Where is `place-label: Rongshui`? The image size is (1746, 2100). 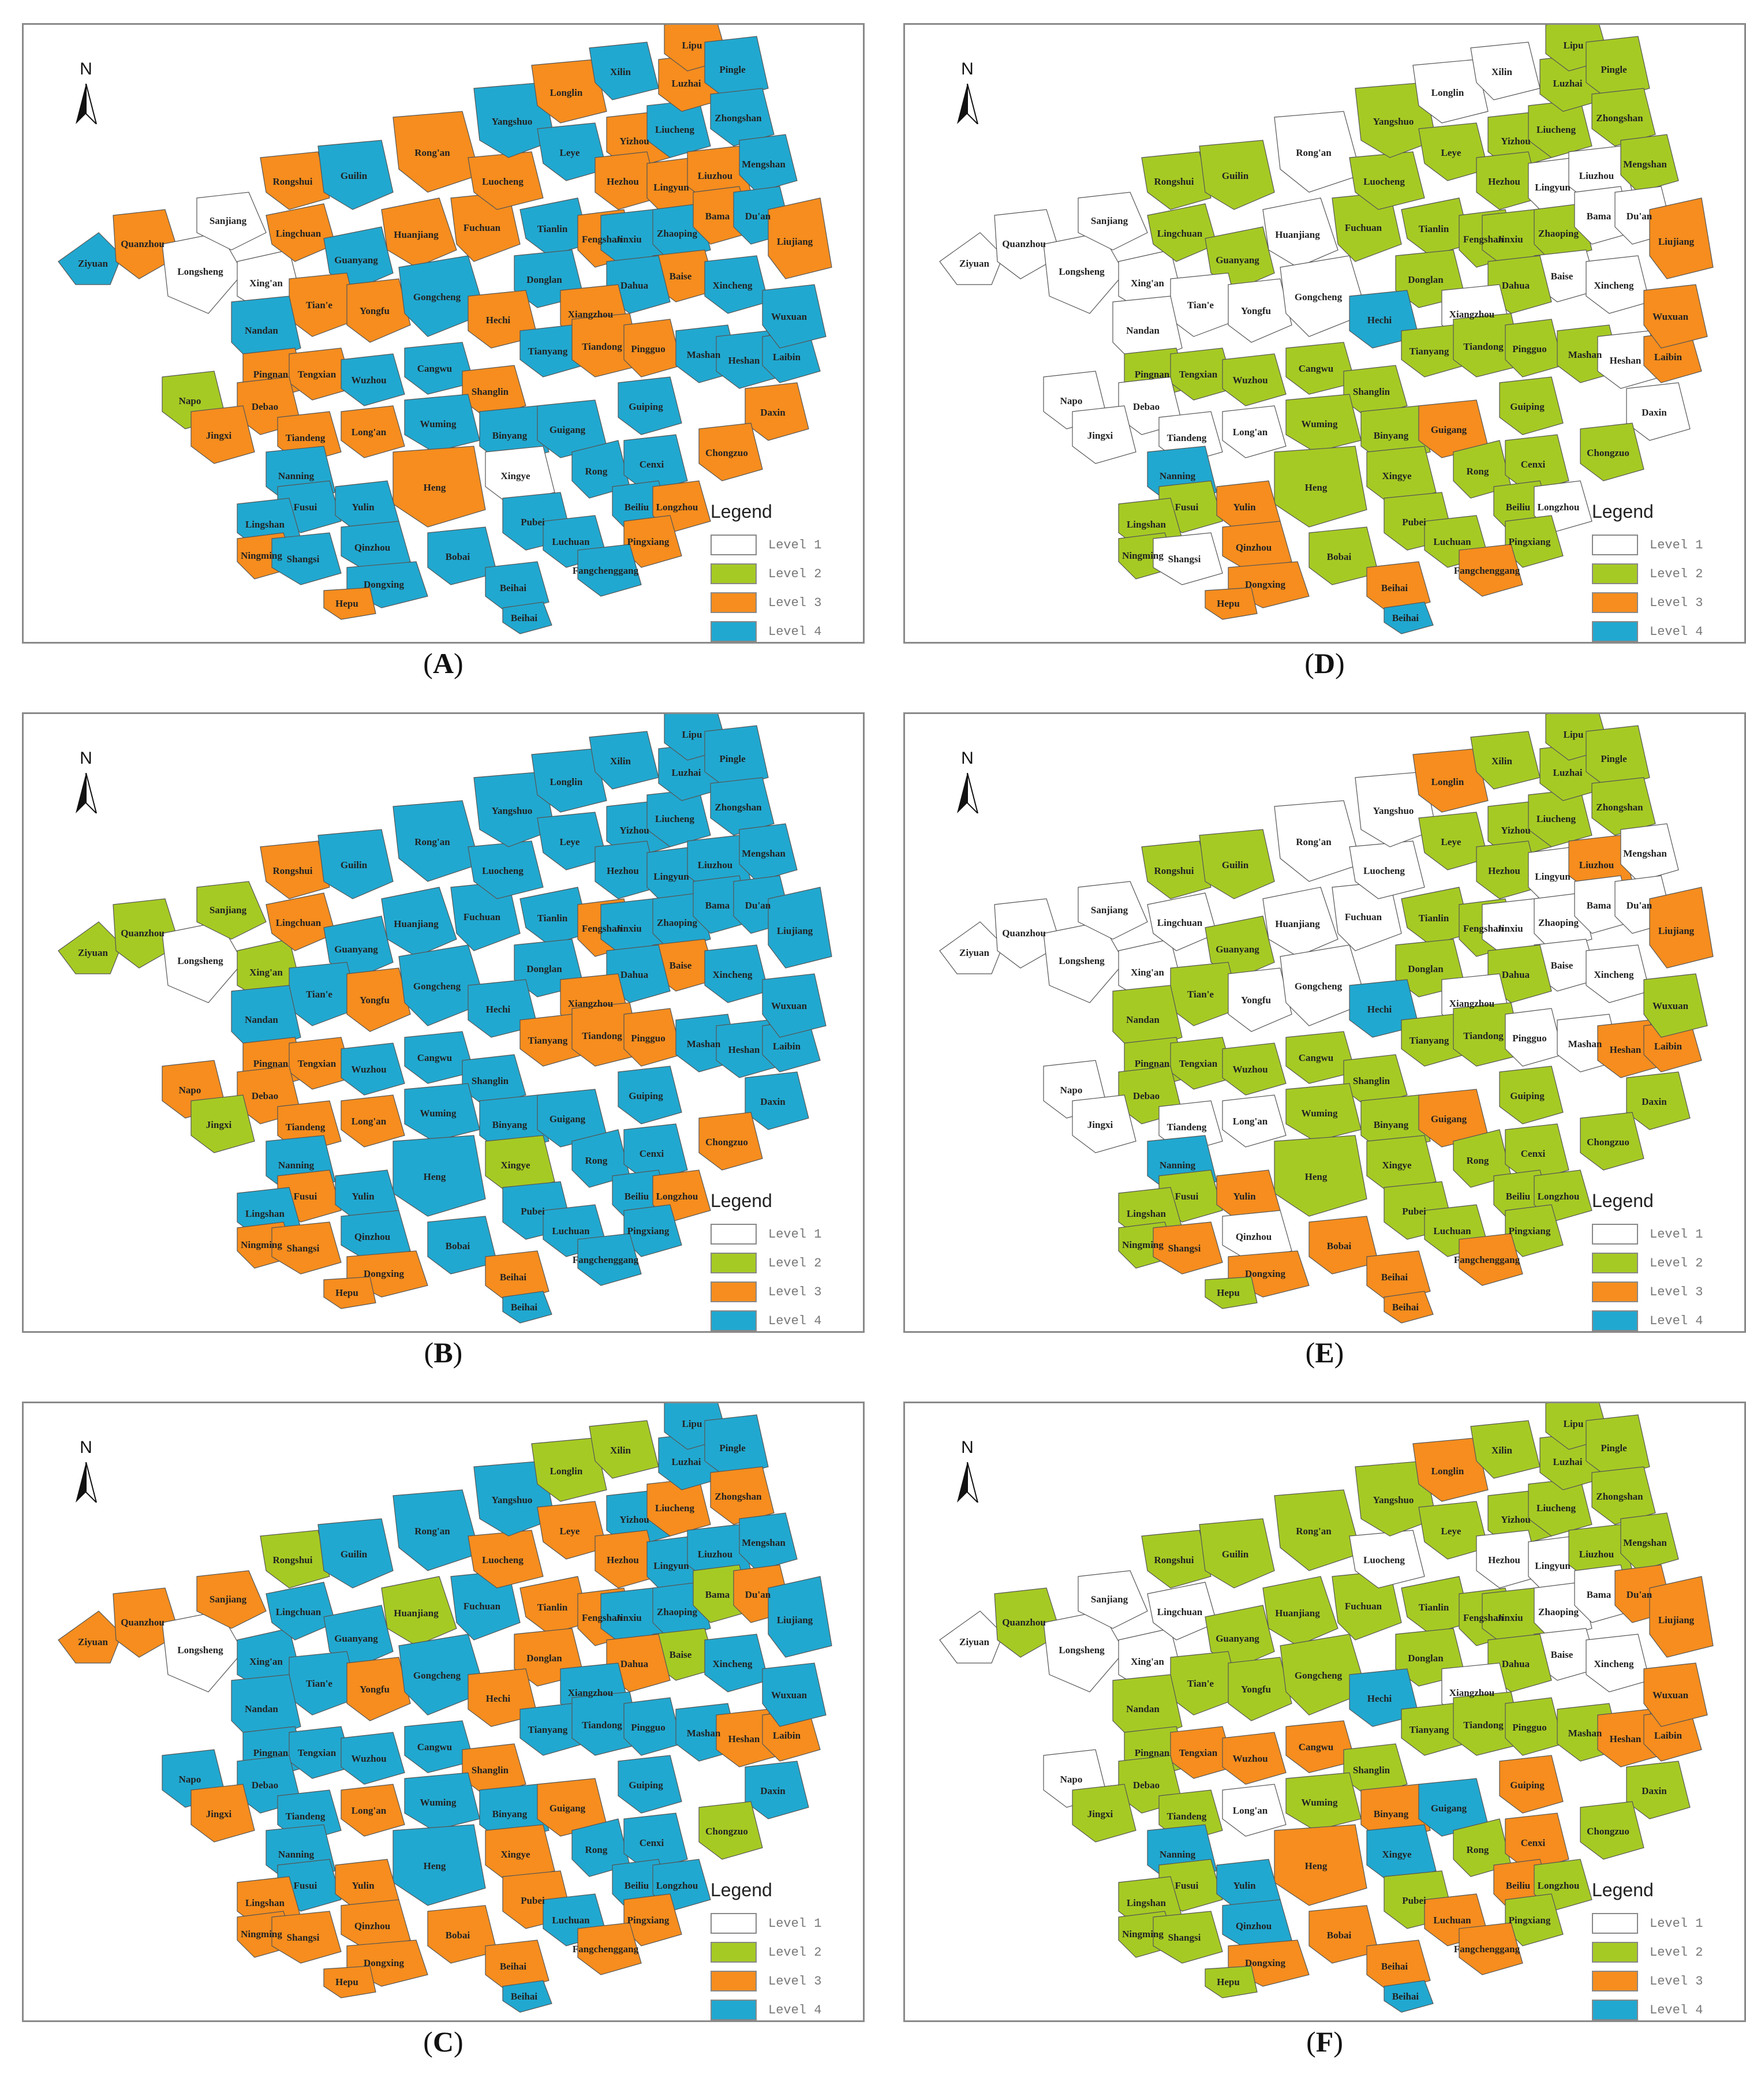 place-label: Rongshui is located at coordinates (293, 181).